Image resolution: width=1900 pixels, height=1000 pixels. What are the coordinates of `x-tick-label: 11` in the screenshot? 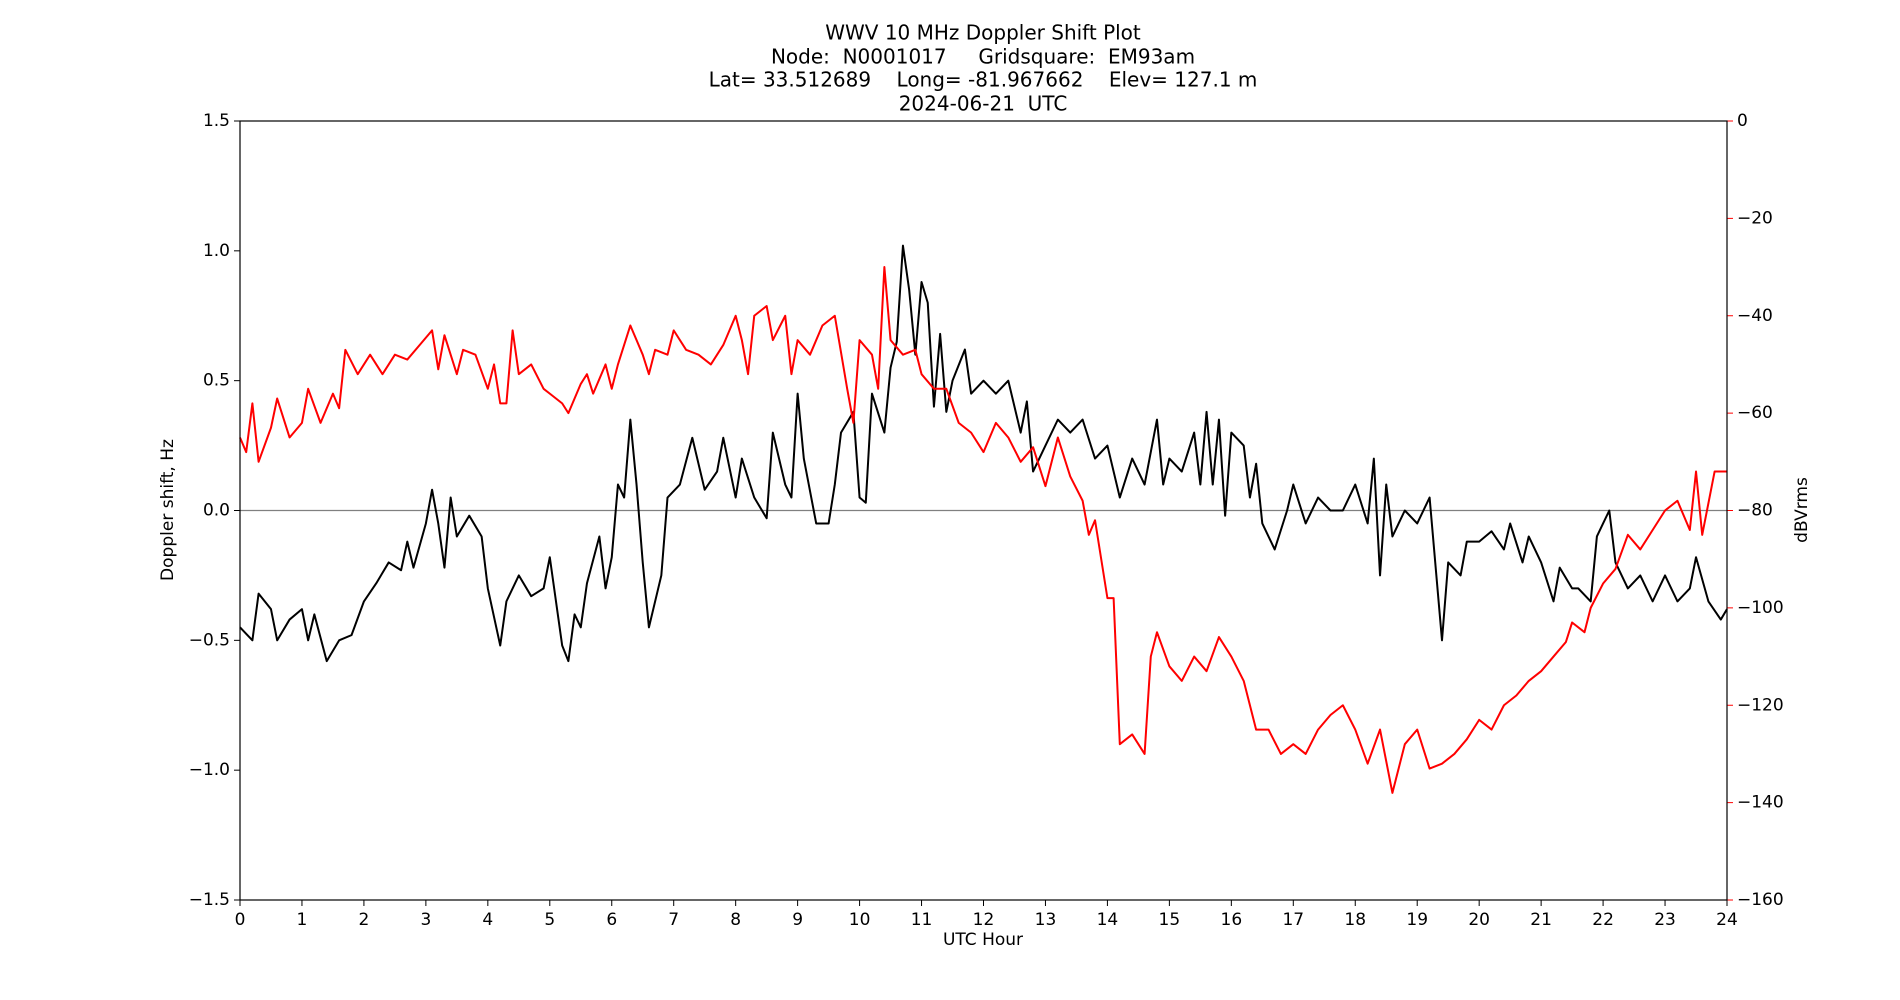 It's located at (922, 920).